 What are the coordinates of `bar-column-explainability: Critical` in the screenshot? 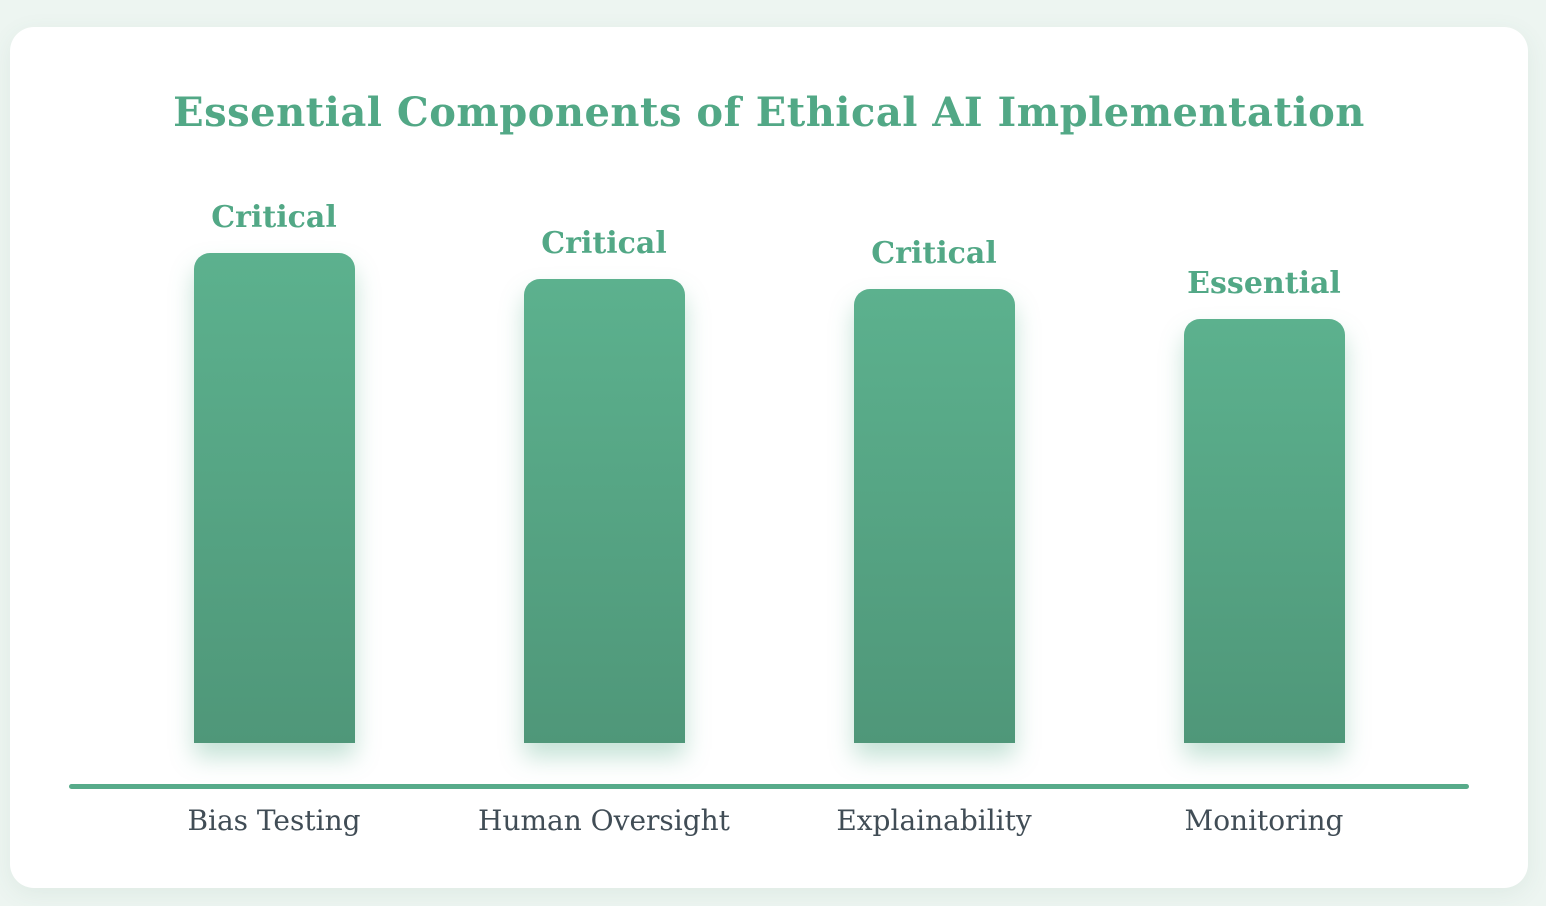 It's located at (934, 489).